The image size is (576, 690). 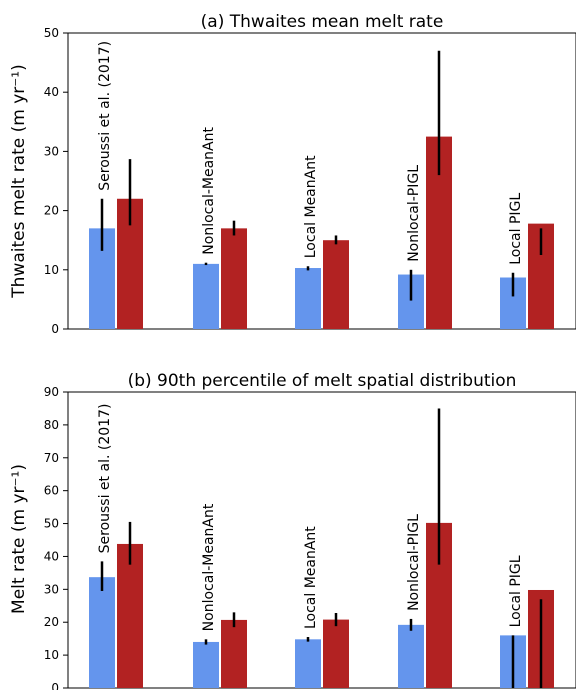 I want to click on y-tick-label-b: 0, so click(x=55, y=685).